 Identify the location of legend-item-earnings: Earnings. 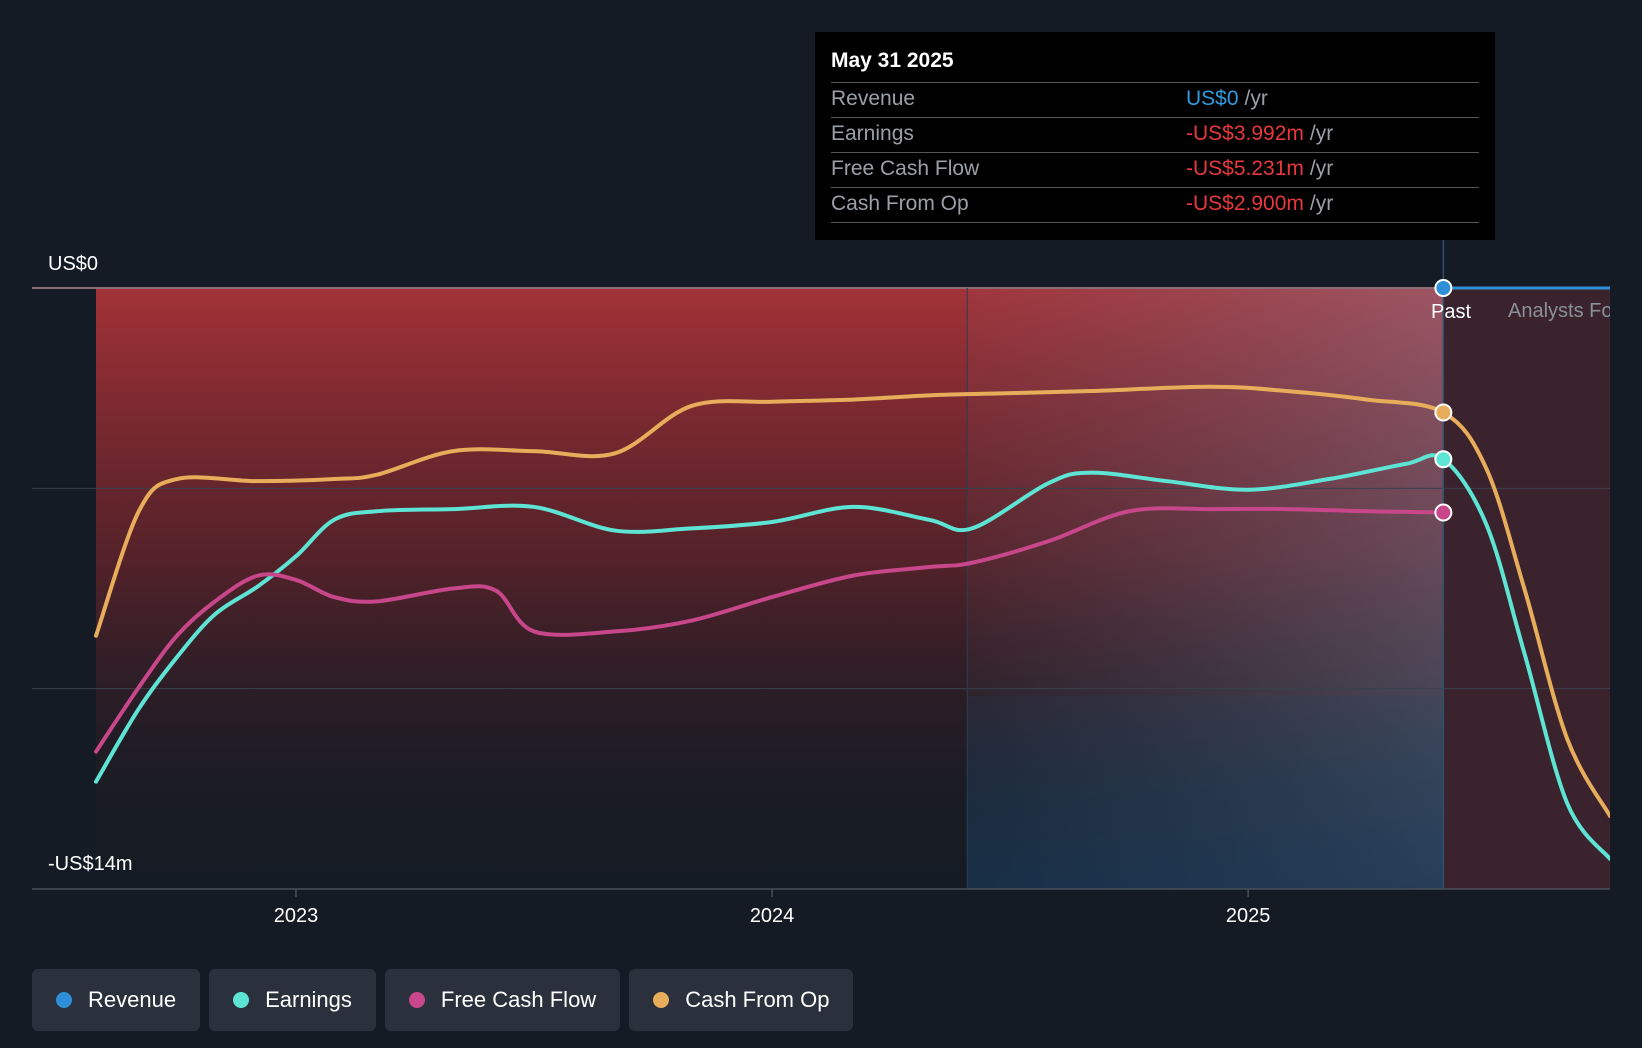
(292, 1000).